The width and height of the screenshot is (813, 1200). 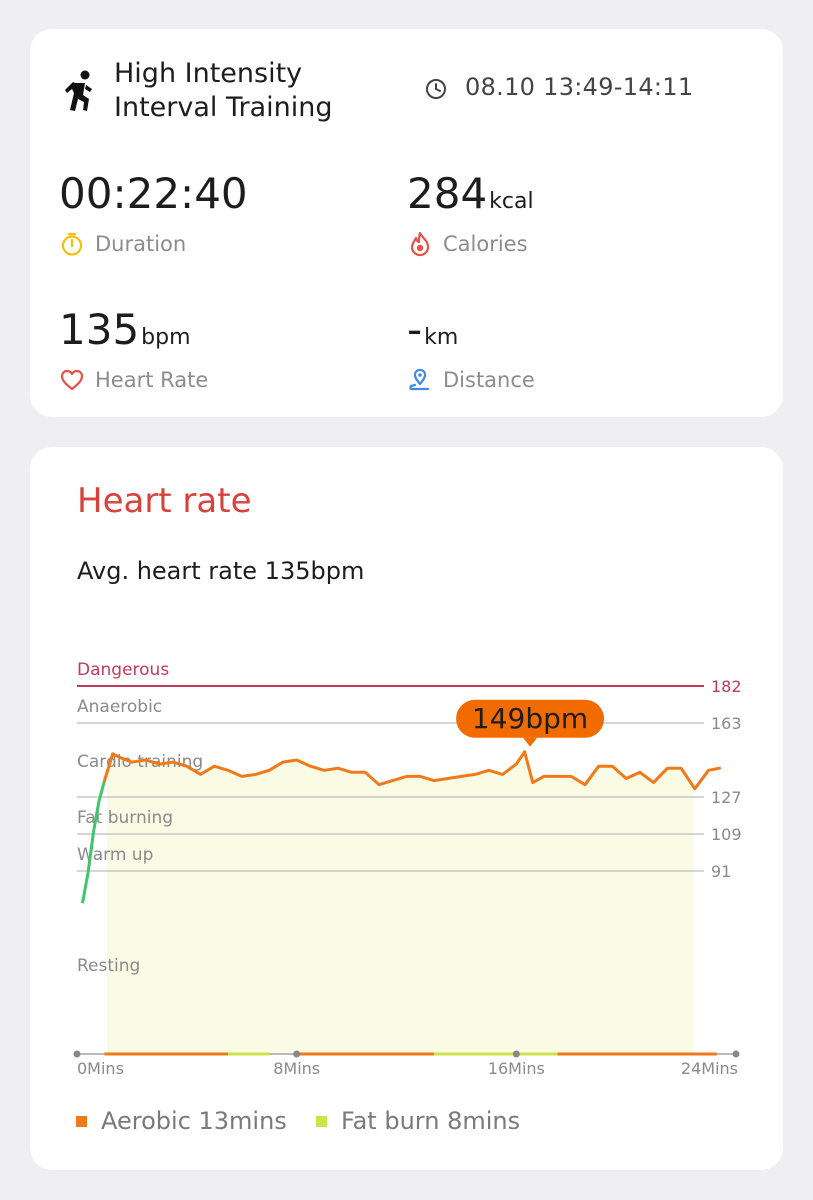 What do you see at coordinates (485, 244) in the screenshot?
I see `calories-label: Calories` at bounding box center [485, 244].